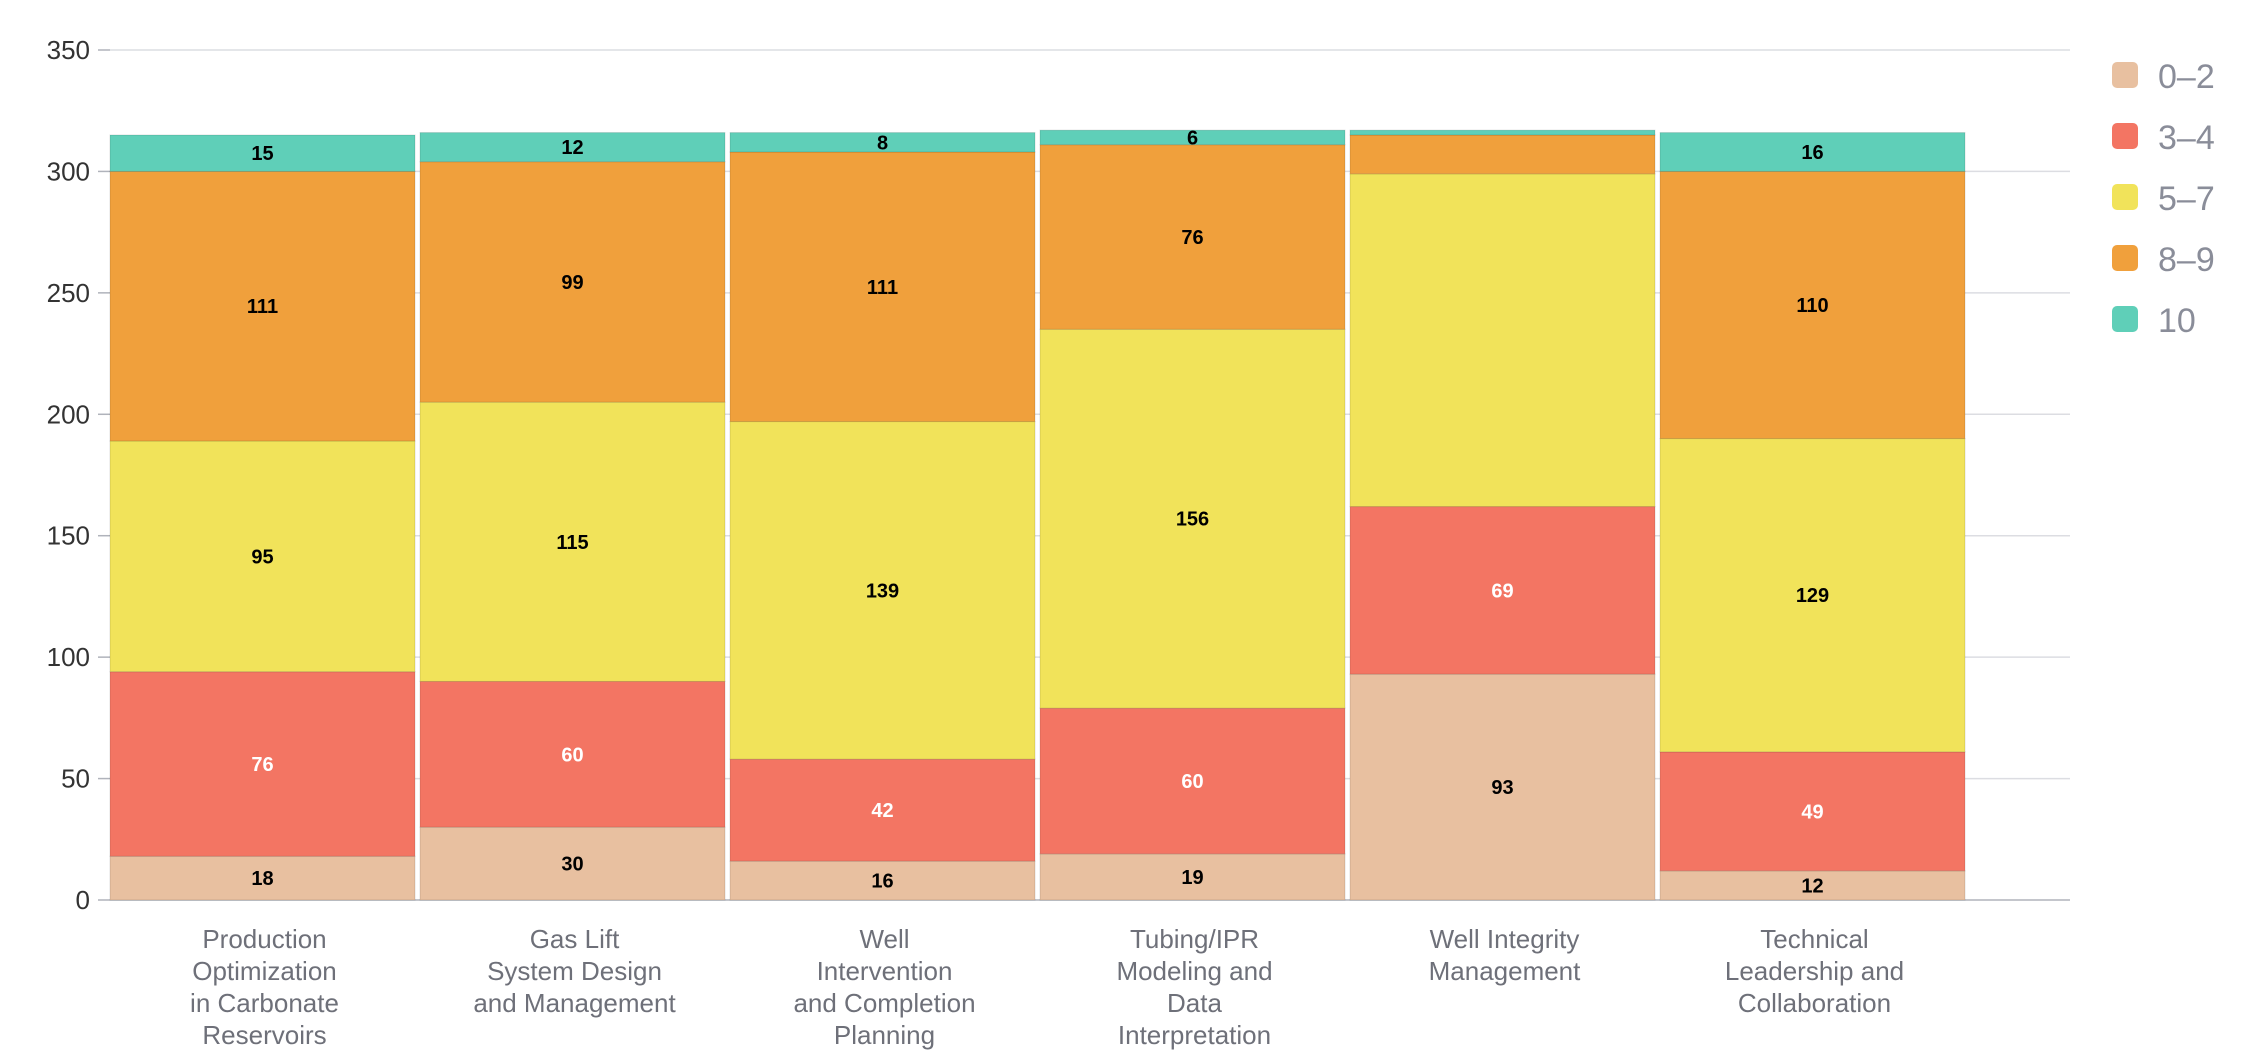  I want to click on x-category-label-line: Technical, so click(1814, 939).